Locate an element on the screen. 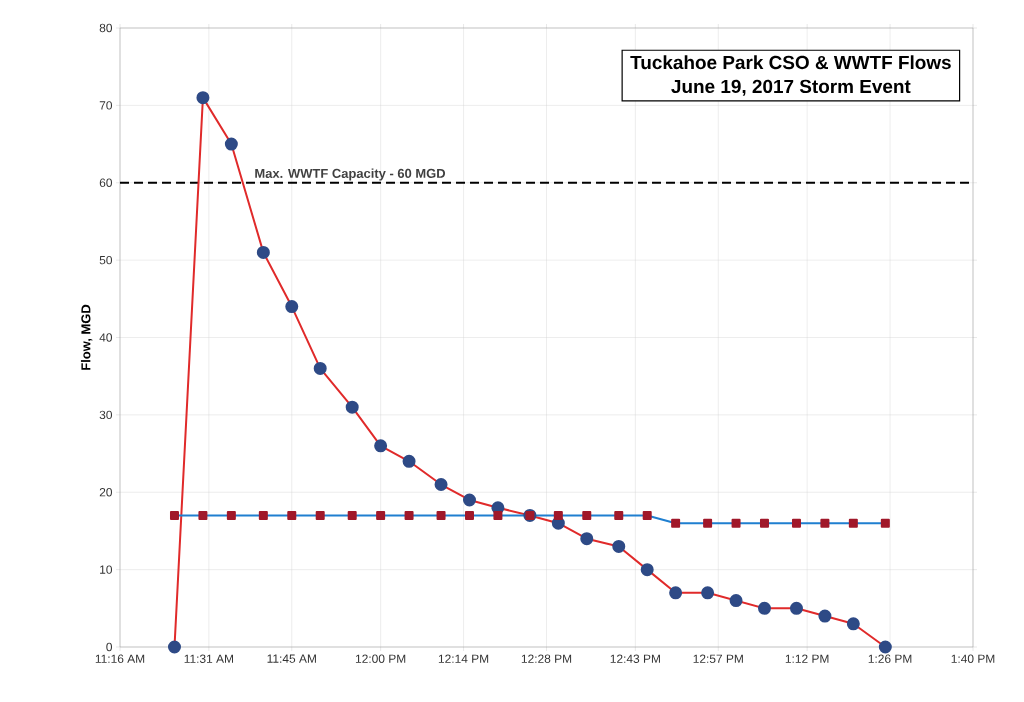  y-tick-label: 40 is located at coordinates (106, 337).